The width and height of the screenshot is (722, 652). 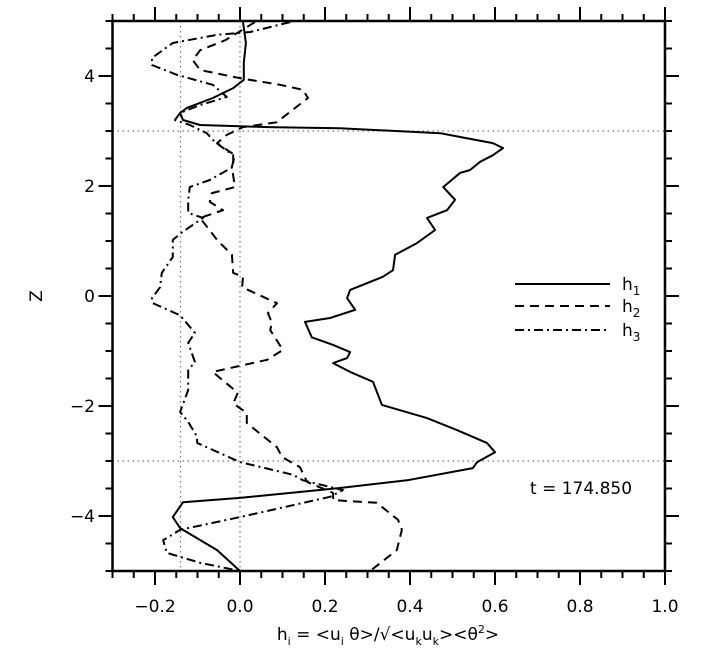 What do you see at coordinates (631, 308) in the screenshot?
I see `legend-label-h2: h2` at bounding box center [631, 308].